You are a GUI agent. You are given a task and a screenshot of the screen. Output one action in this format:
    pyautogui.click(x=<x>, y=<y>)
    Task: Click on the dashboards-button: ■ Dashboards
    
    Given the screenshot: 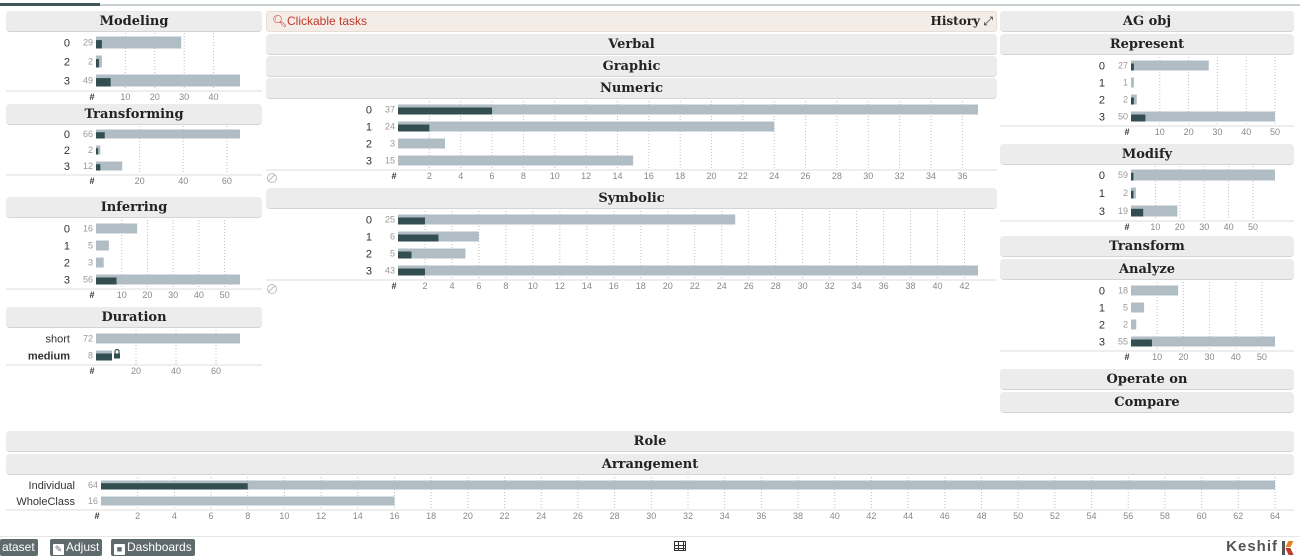 What is the action you would take?
    pyautogui.click(x=153, y=547)
    